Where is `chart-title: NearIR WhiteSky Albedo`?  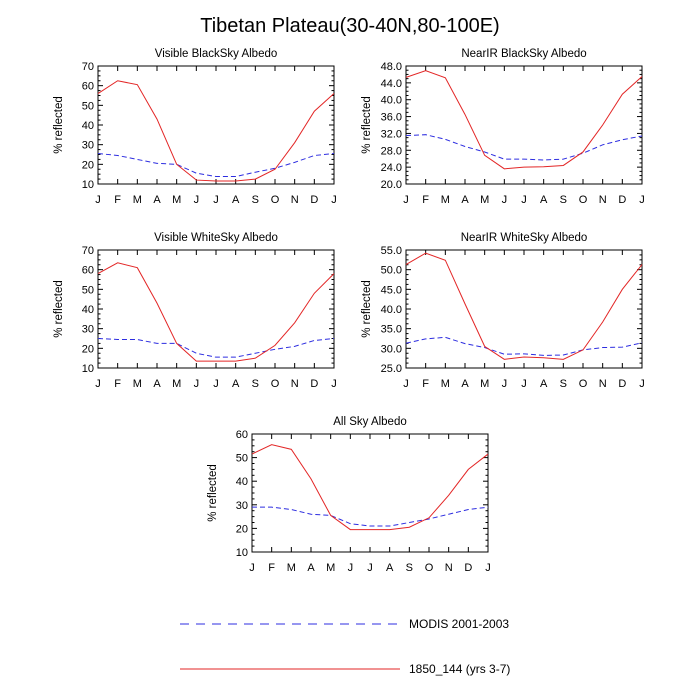 chart-title: NearIR WhiteSky Albedo is located at coordinates (524, 238).